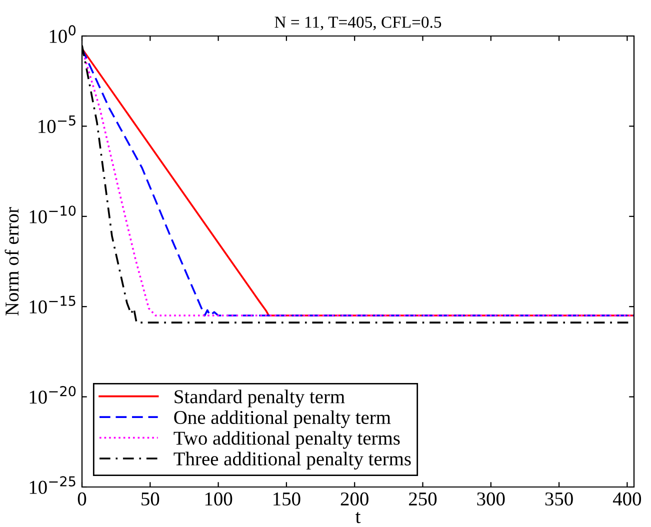  I want to click on y-axis-title: Norm of error, so click(11, 261).